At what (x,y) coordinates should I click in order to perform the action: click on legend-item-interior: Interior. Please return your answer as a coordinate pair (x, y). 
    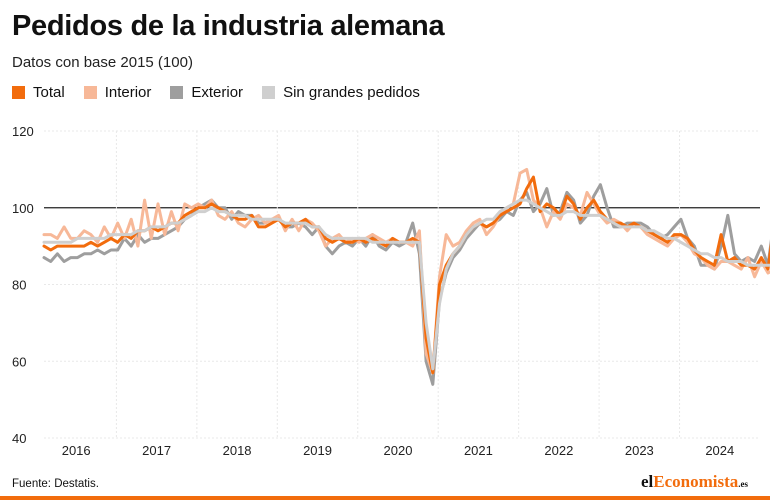
    Looking at the image, I should click on (117, 92).